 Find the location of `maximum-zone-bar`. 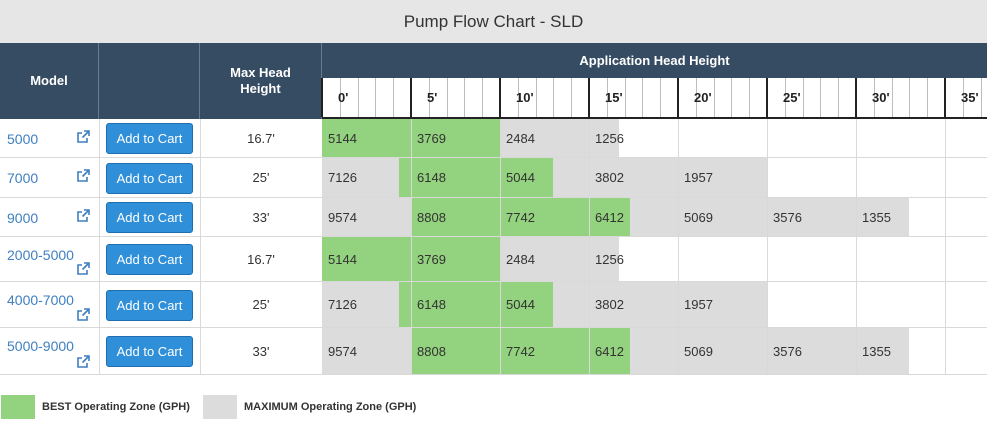

maximum-zone-bar is located at coordinates (560, 138).